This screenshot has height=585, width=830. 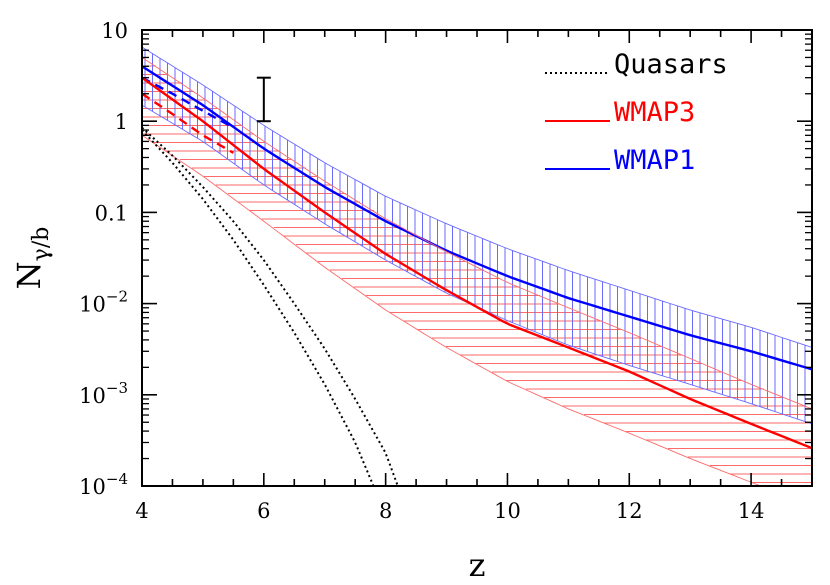 I want to click on y-tick-label-exponent: −4, so click(x=117, y=479).